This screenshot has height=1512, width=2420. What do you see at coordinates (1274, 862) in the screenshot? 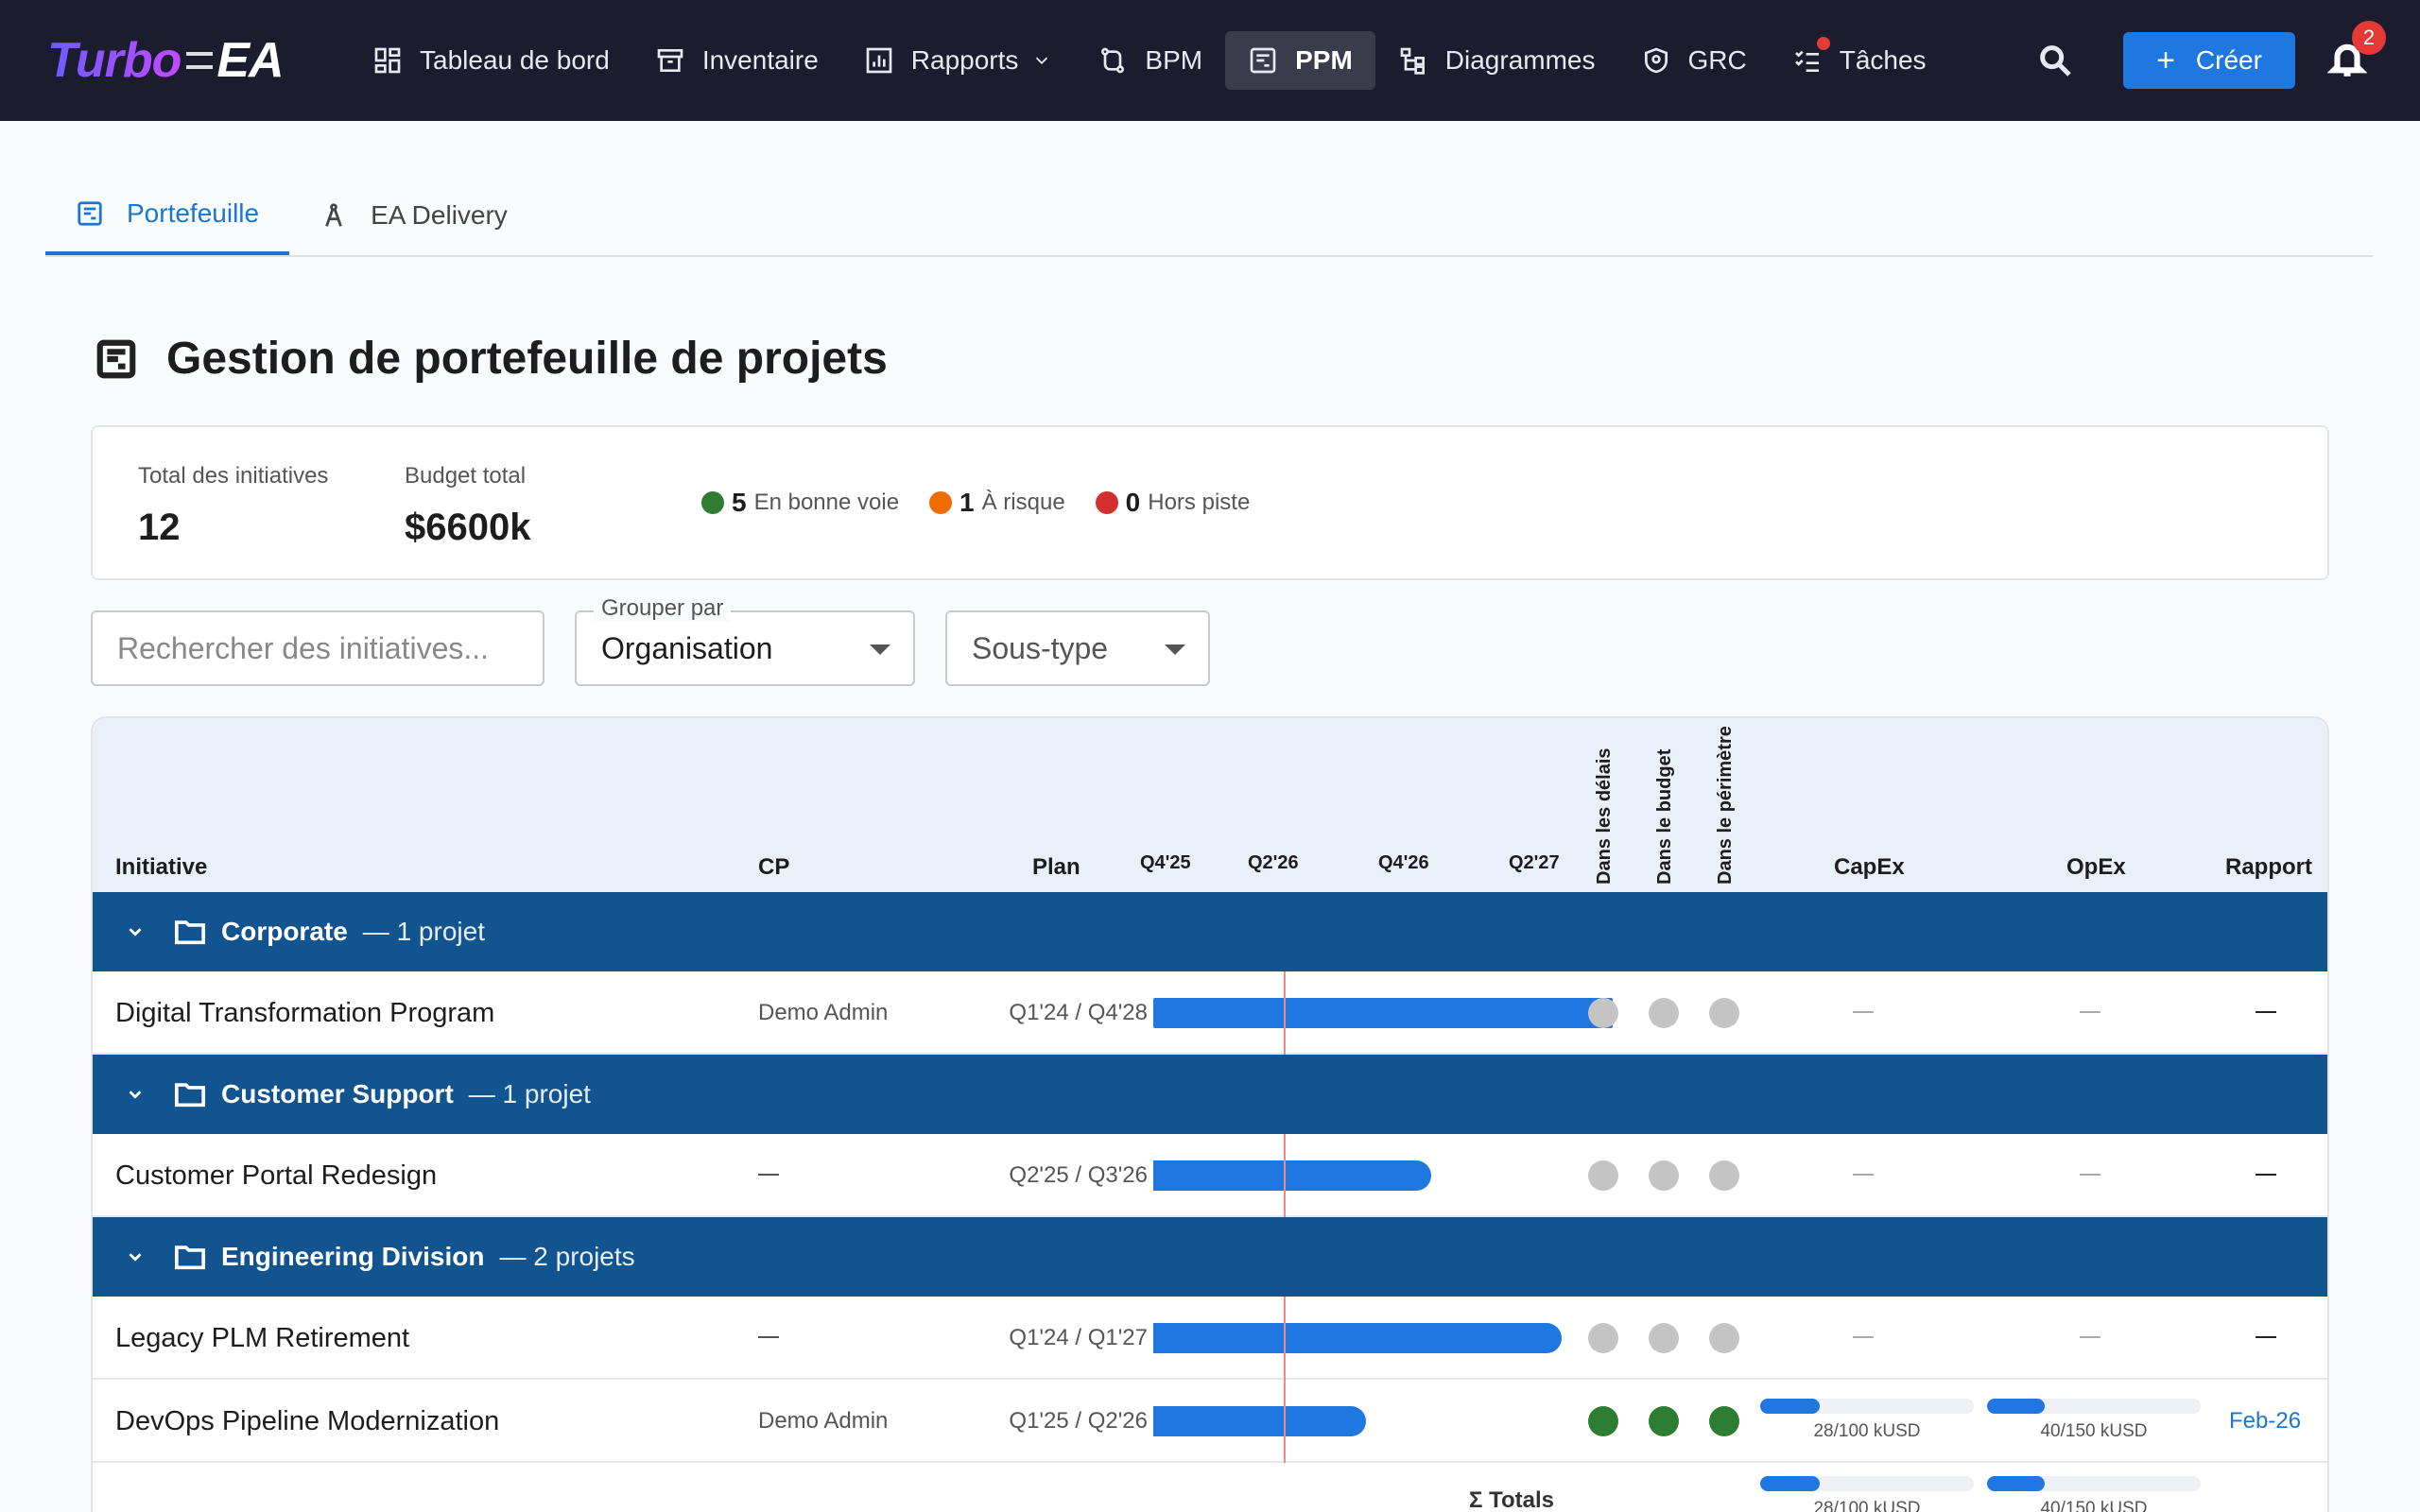
I see `timeline-quarter-label: Q2'26` at bounding box center [1274, 862].